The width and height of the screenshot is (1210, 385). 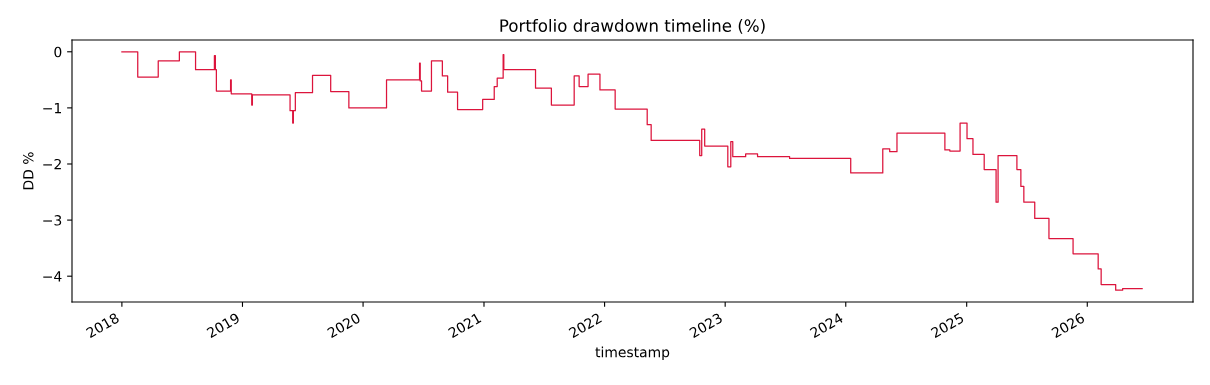 I want to click on chart-title: Portfolio drawdown timeline (%), so click(x=632, y=26).